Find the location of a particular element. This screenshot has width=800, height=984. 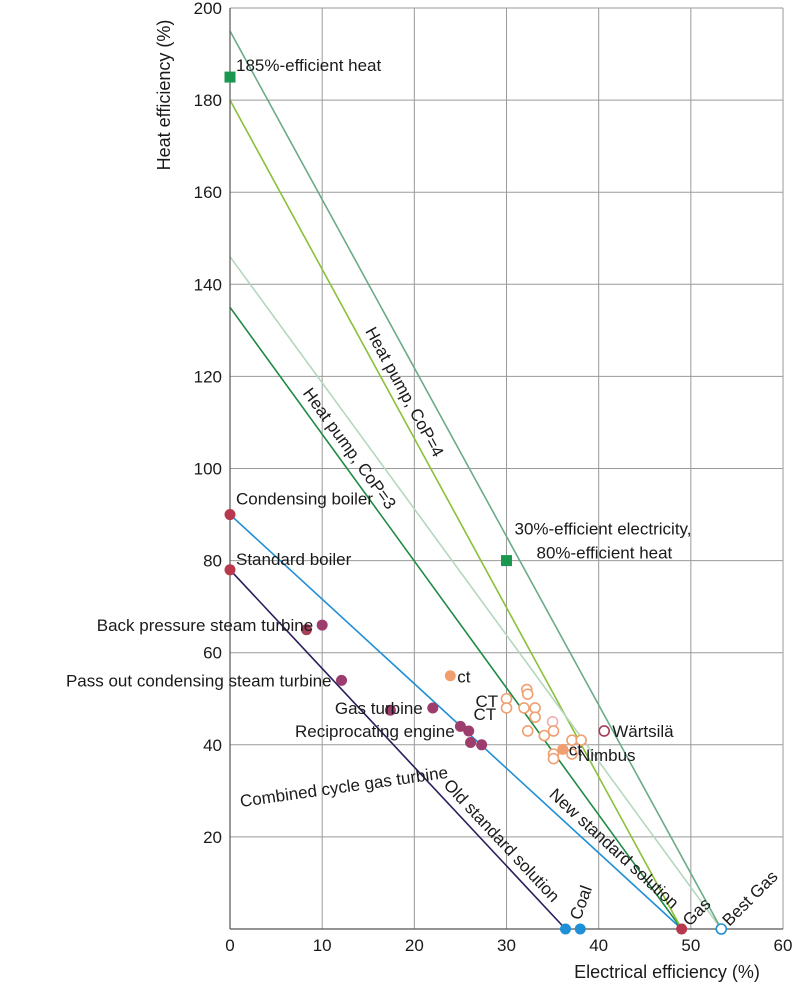

y-tick-label: 200 is located at coordinates (208, 9).